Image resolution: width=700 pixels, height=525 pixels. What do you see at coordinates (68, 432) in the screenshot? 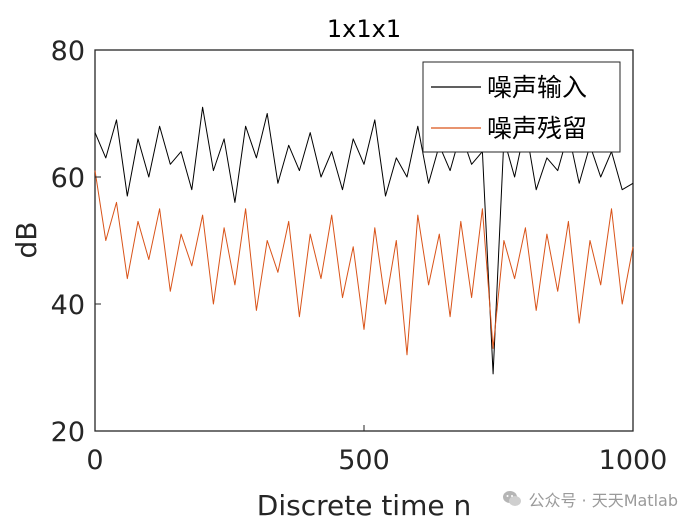
I see `y-tick-label: 20` at bounding box center [68, 432].